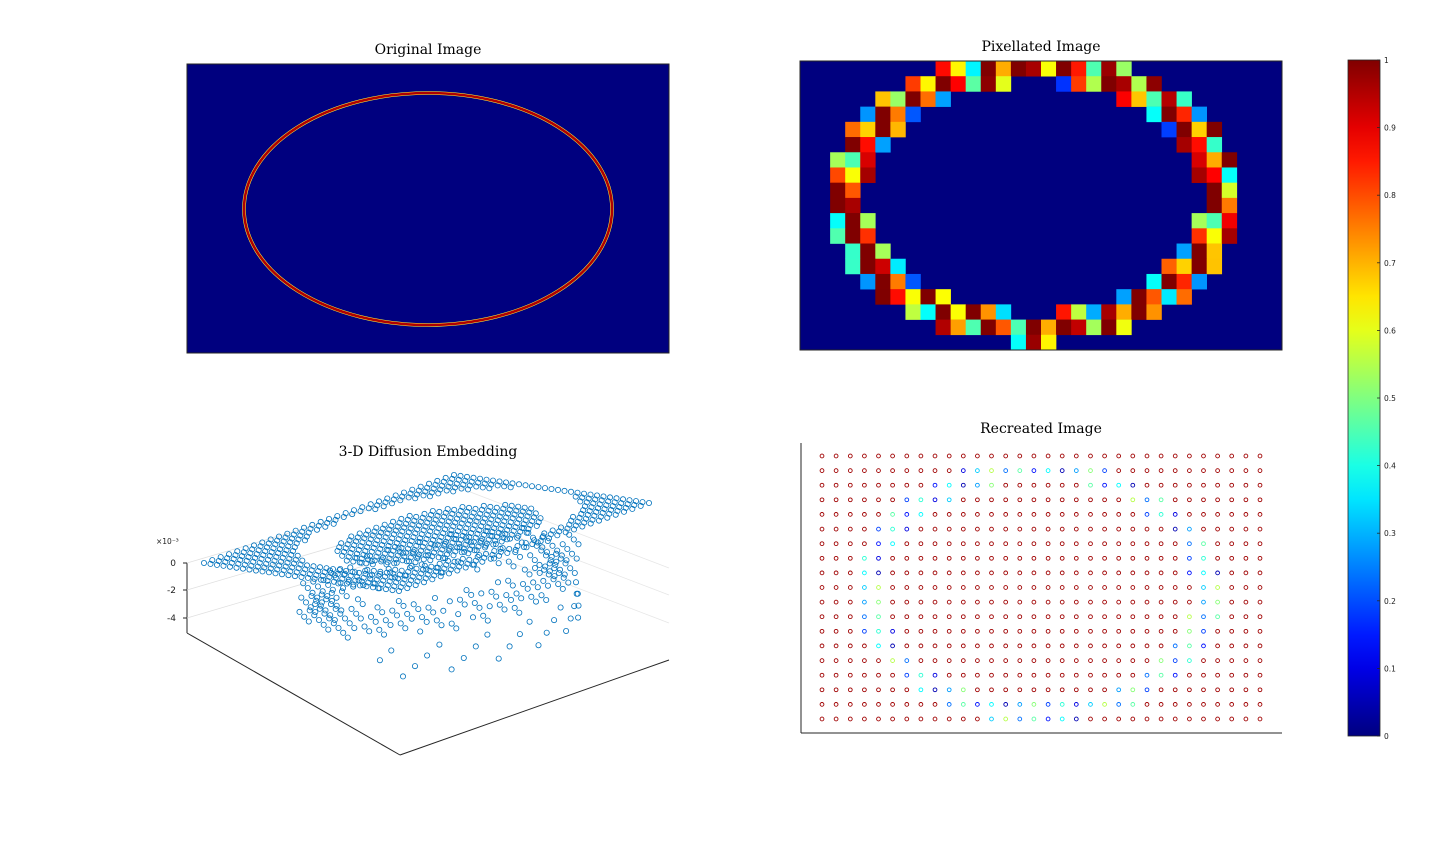 This screenshot has height=849, width=1440. Describe the element at coordinates (171, 619) in the screenshot. I see `embedding-z-tick-label: -4` at that location.